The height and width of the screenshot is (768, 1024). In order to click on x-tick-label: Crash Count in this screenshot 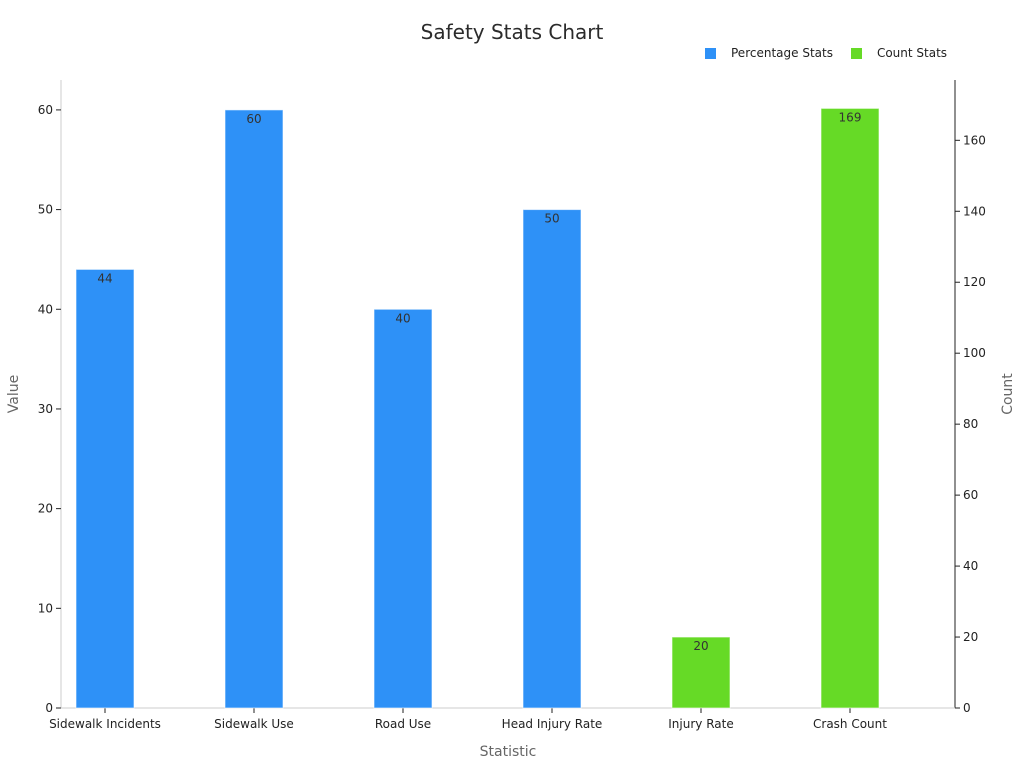, I will do `click(850, 724)`.